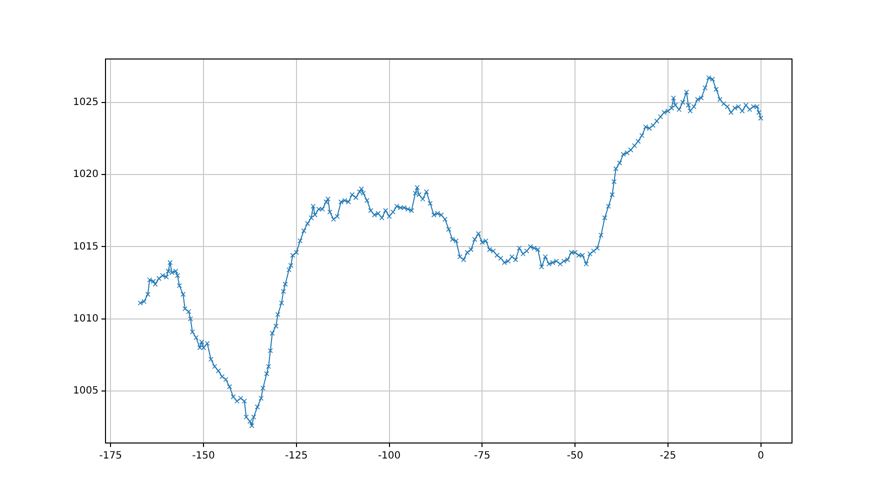  I want to click on x-tick-label: -50, so click(575, 456).